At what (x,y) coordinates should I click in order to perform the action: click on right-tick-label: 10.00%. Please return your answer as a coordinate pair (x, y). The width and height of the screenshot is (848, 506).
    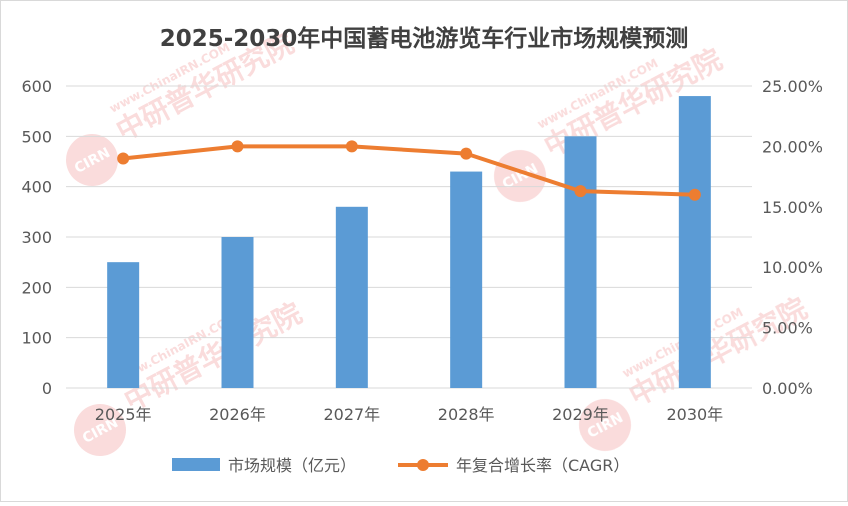
    Looking at the image, I should click on (792, 267).